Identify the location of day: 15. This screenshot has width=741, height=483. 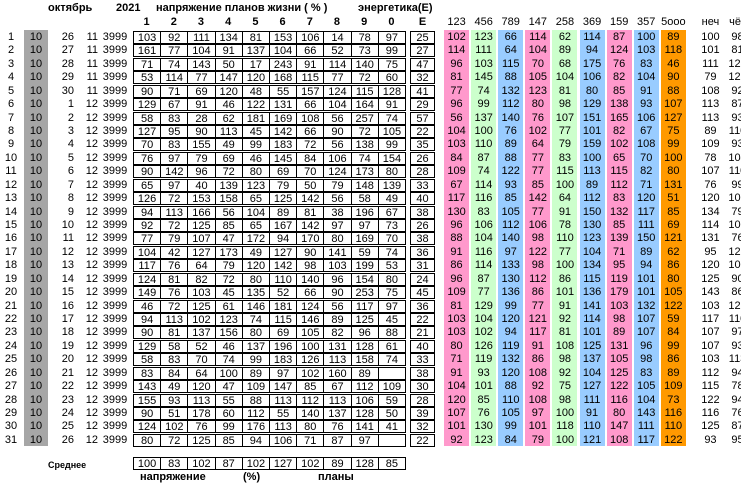
(67, 292).